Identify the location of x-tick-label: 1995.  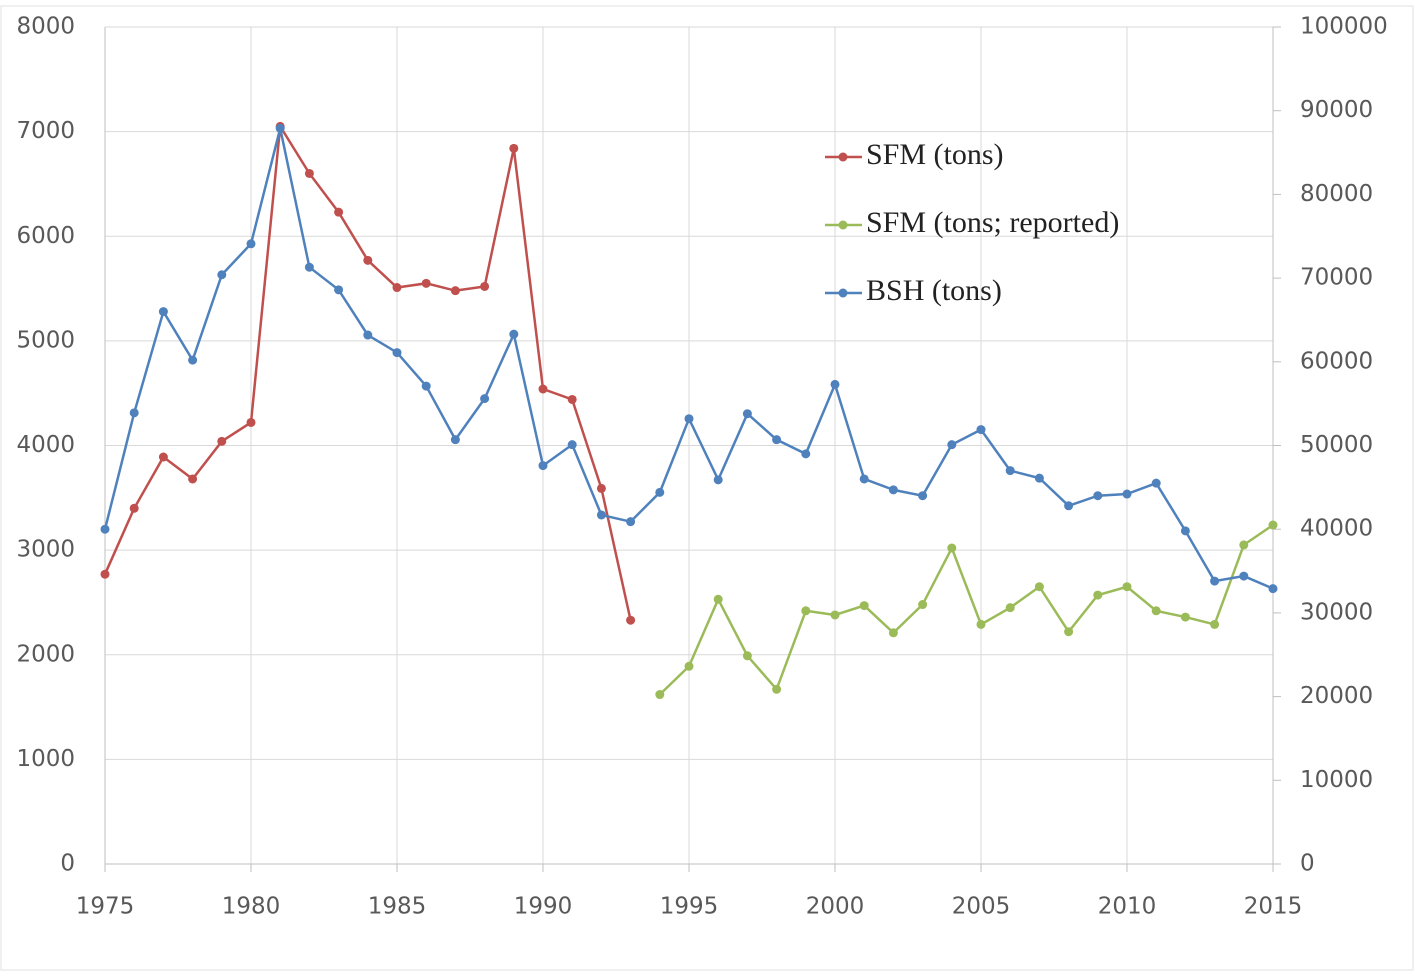
(689, 907).